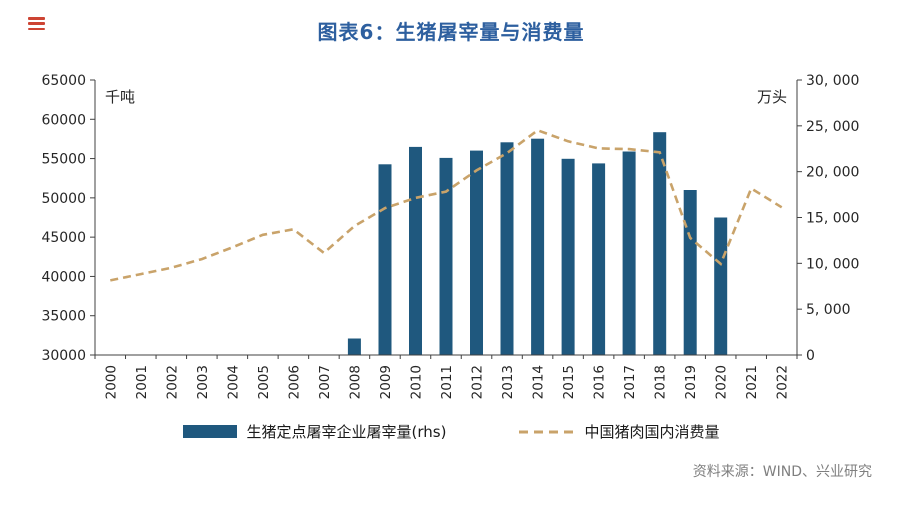 The image size is (902, 510). What do you see at coordinates (386, 382) in the screenshot?
I see `x-tick-label-2009: 2009` at bounding box center [386, 382].